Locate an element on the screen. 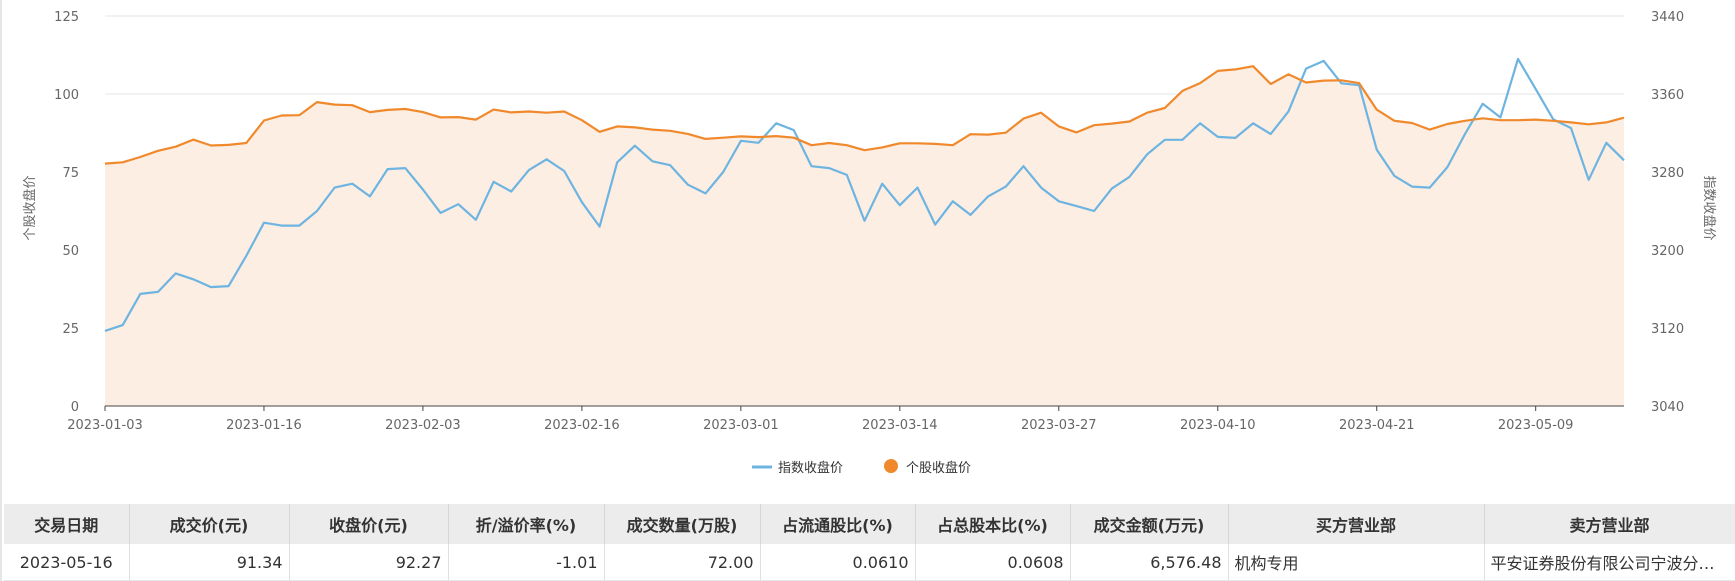  y-right-tick-label: 3360 is located at coordinates (1667, 95).